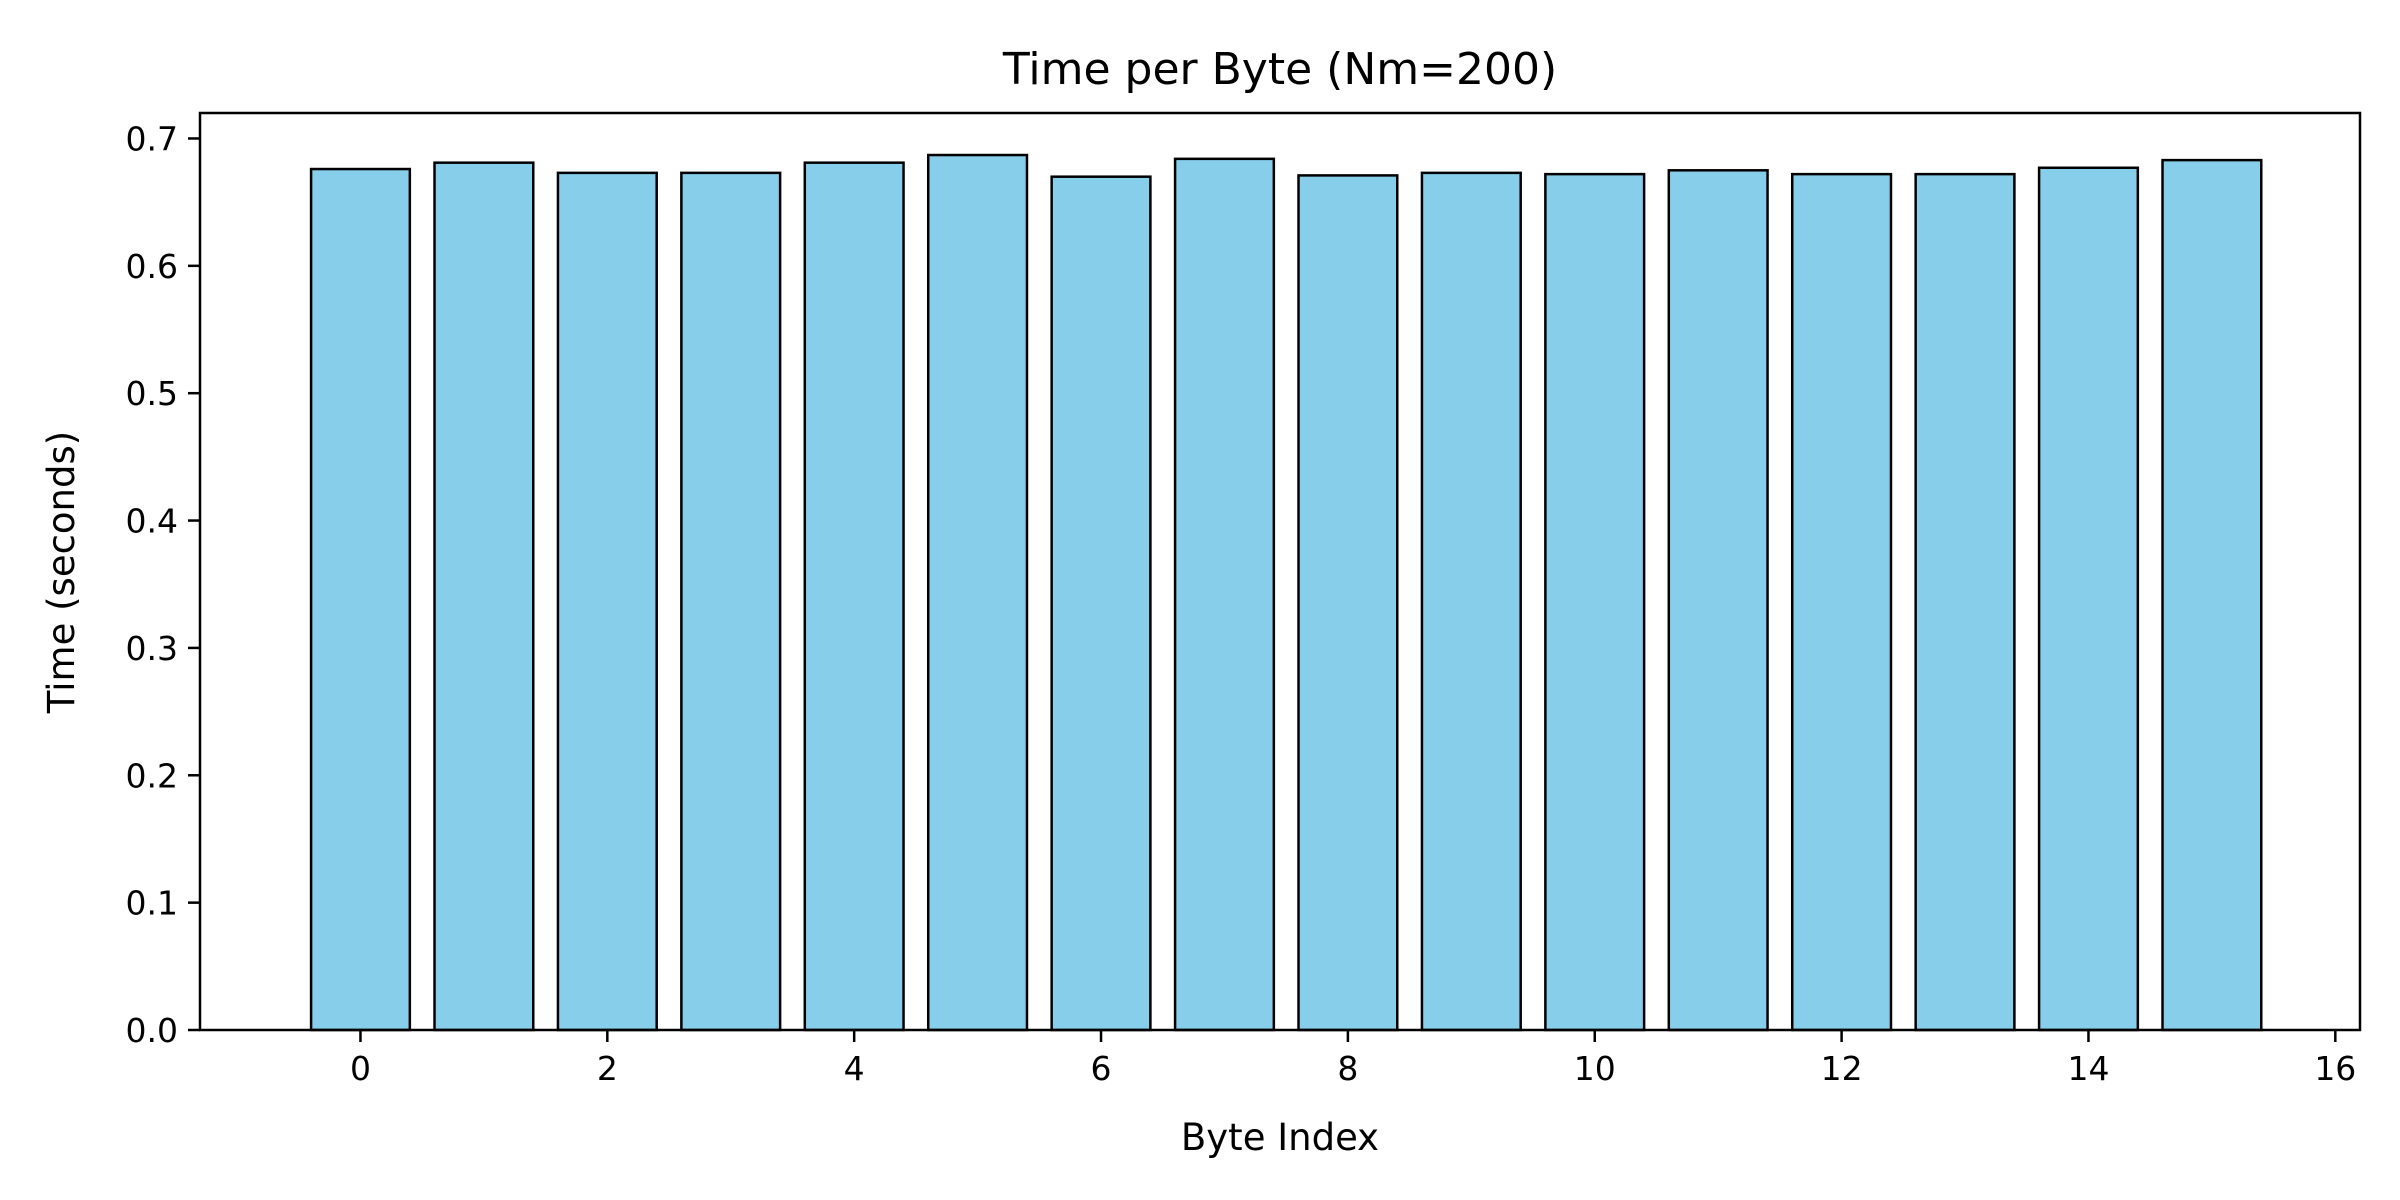 This screenshot has height=1200, width=2400. What do you see at coordinates (152, 521) in the screenshot?
I see `y-tick-label: 0.4` at bounding box center [152, 521].